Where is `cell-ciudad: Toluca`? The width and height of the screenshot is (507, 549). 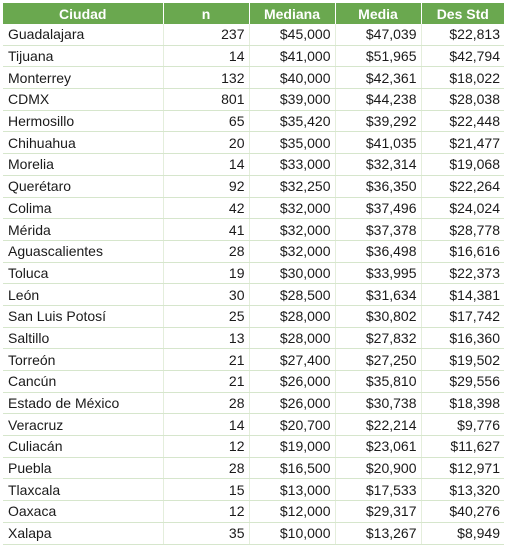 cell-ciudad: Toluca is located at coordinates (83, 273).